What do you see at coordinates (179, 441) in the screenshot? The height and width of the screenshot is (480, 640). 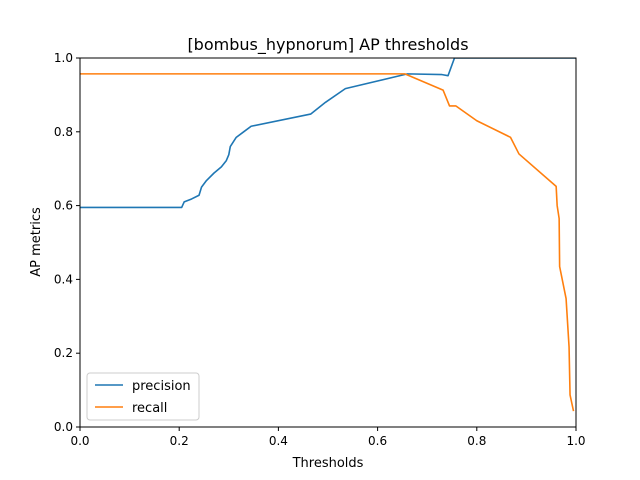 I see `x-tick-label: 0.2` at bounding box center [179, 441].